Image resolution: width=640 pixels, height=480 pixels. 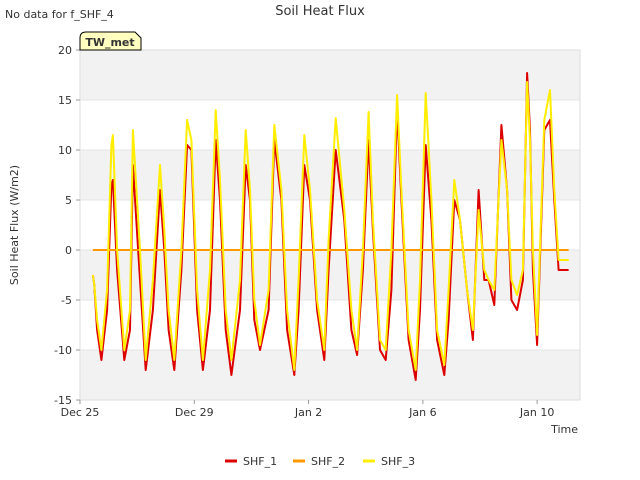 What do you see at coordinates (80, 412) in the screenshot?
I see `x-tick-label: Dec 25` at bounding box center [80, 412].